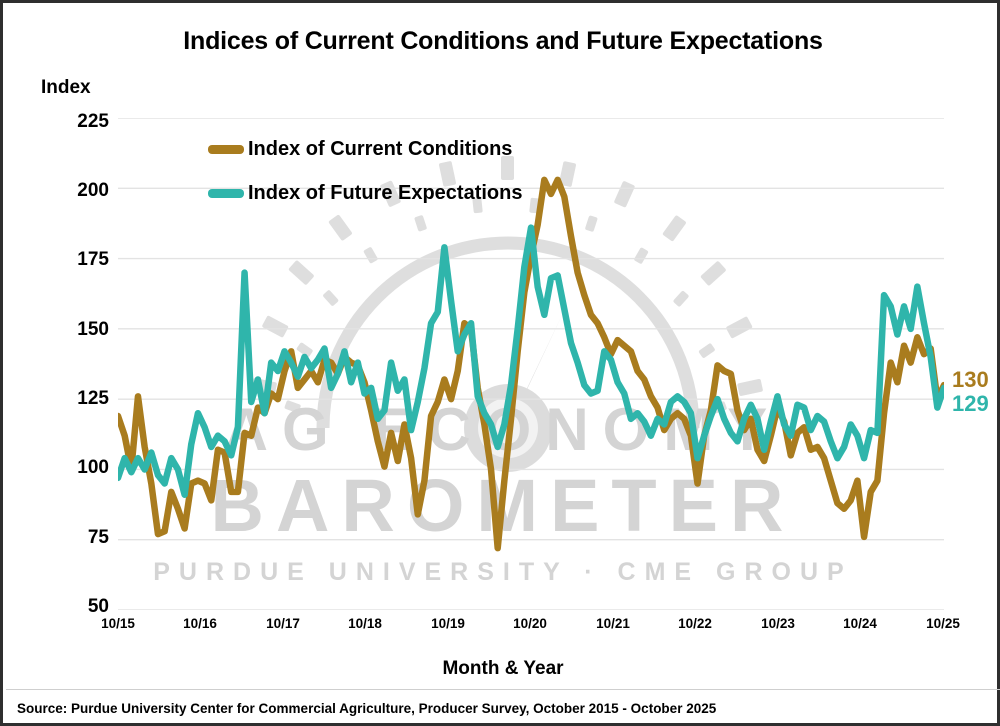 The image size is (1000, 726). I want to click on x-tick-4: 10/19, so click(448, 623).